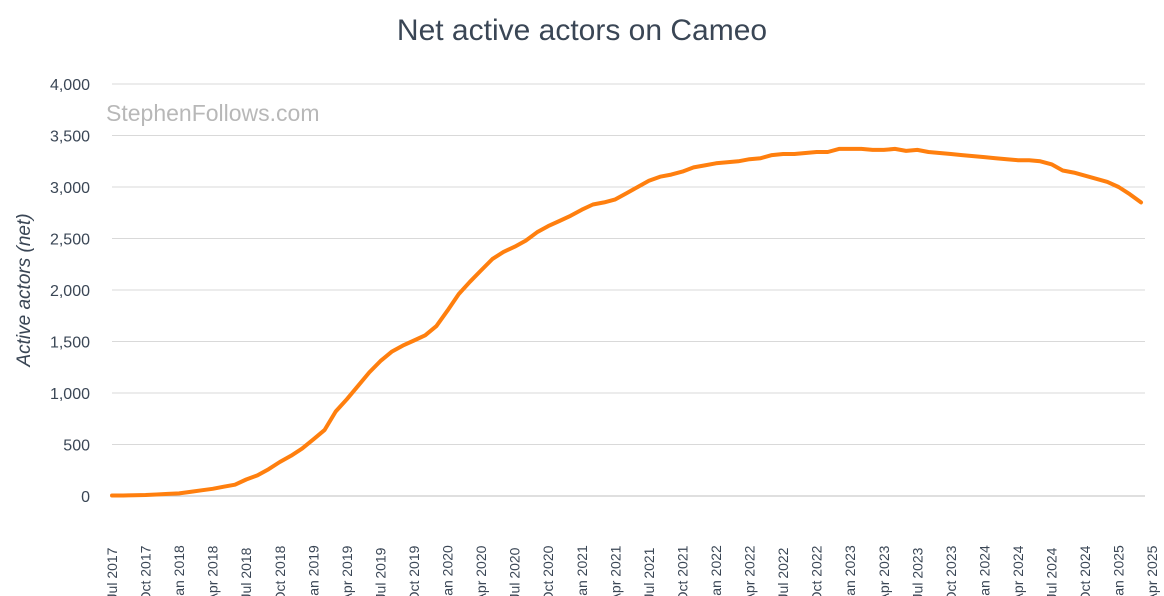 The height and width of the screenshot is (596, 1164). Describe the element at coordinates (112, 571) in the screenshot. I see `x-tick-label: Jul 2017` at that location.